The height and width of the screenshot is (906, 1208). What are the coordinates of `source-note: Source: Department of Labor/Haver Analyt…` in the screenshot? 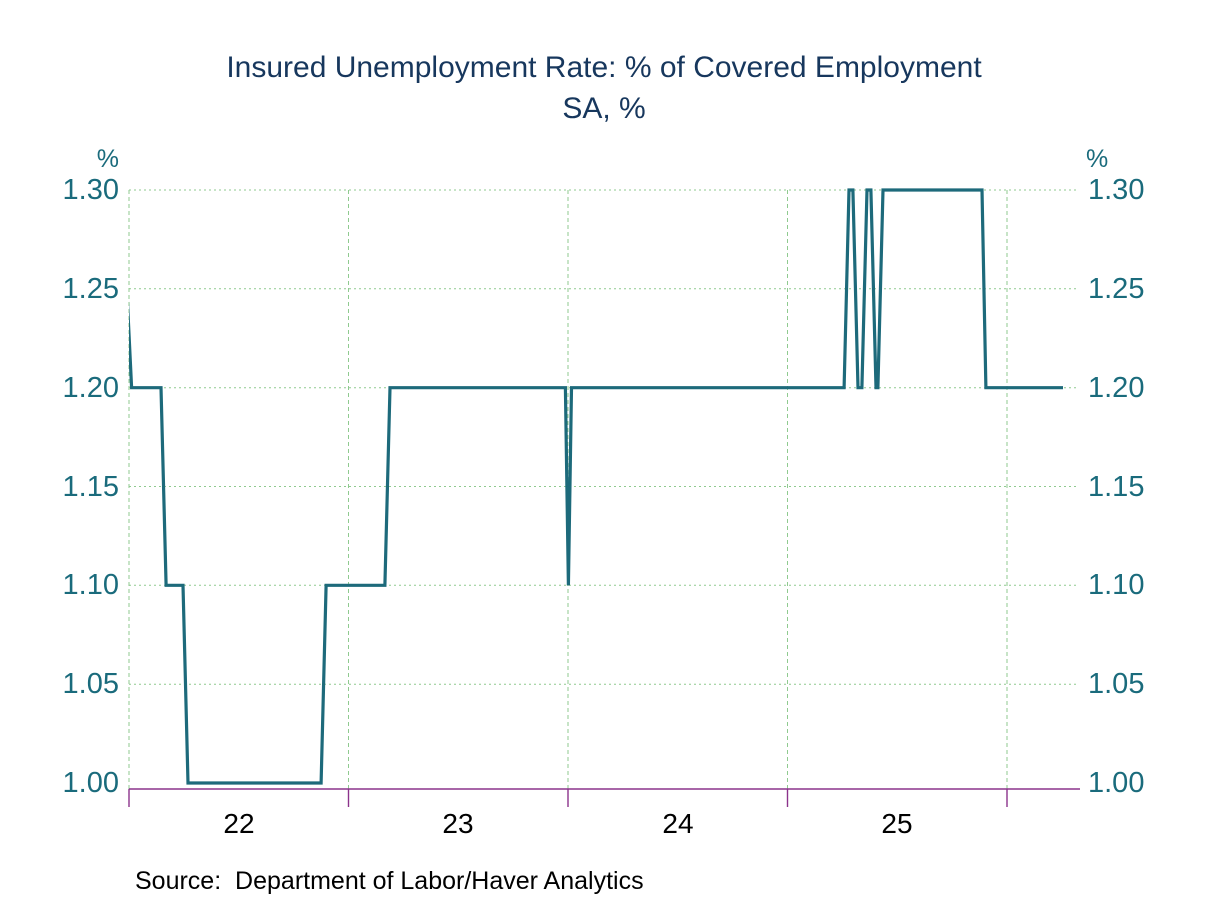 It's located at (389, 881).